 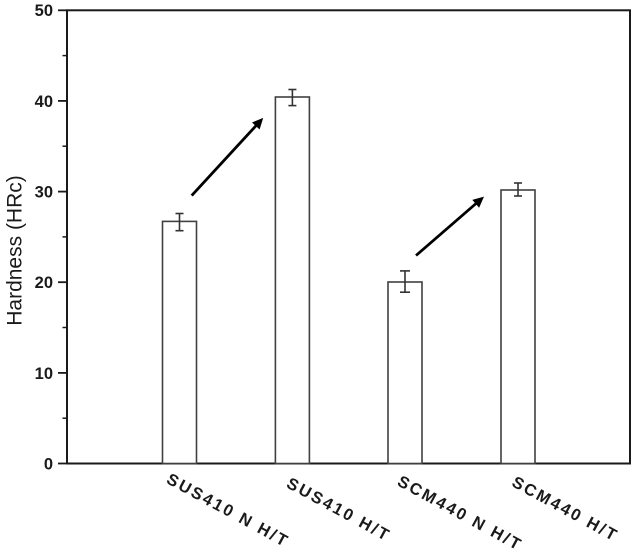 What do you see at coordinates (44, 283) in the screenshot?
I see `svg-text: 20` at bounding box center [44, 283].